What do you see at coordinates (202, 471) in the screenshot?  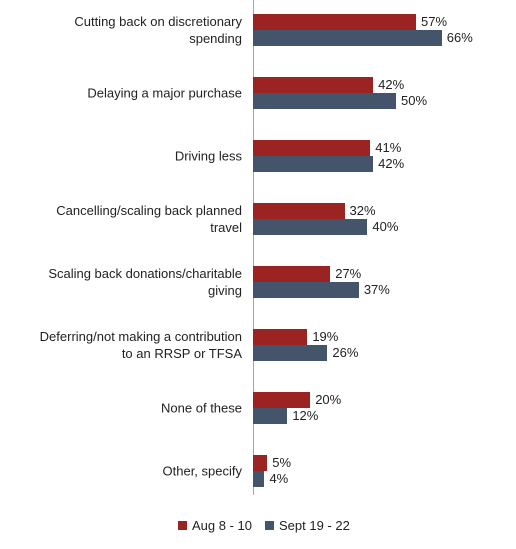 I see `category-label: Other, specify` at bounding box center [202, 471].